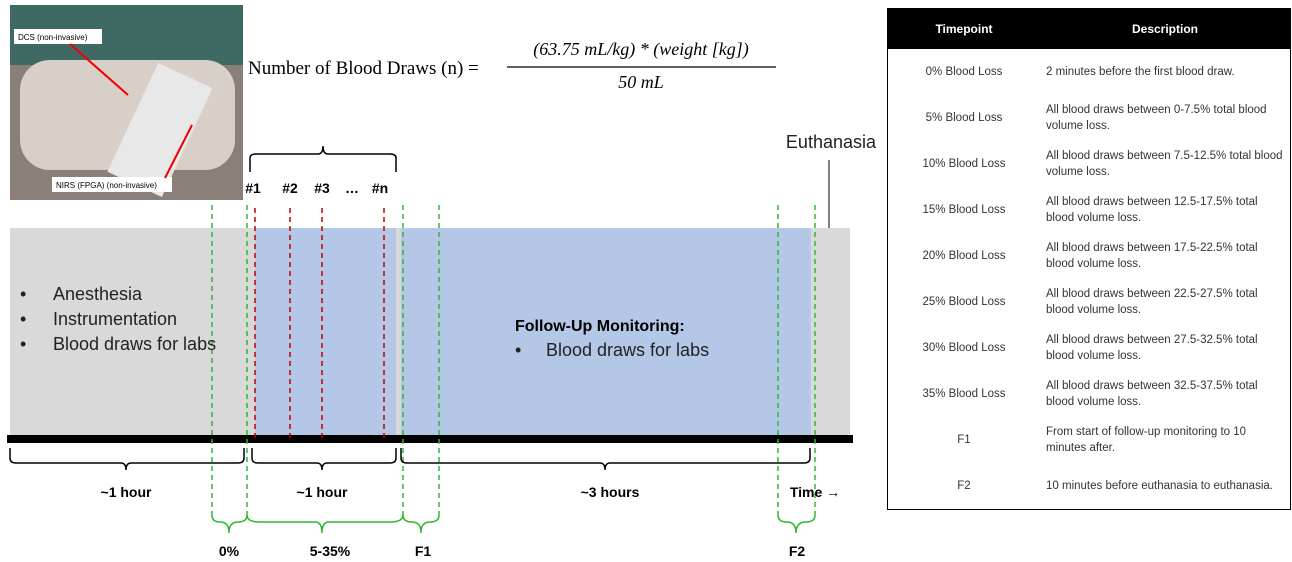 Image resolution: width=1292 pixels, height=562 pixels. Describe the element at coordinates (98, 294) in the screenshot. I see `bullet-text: Anesthesia` at that location.